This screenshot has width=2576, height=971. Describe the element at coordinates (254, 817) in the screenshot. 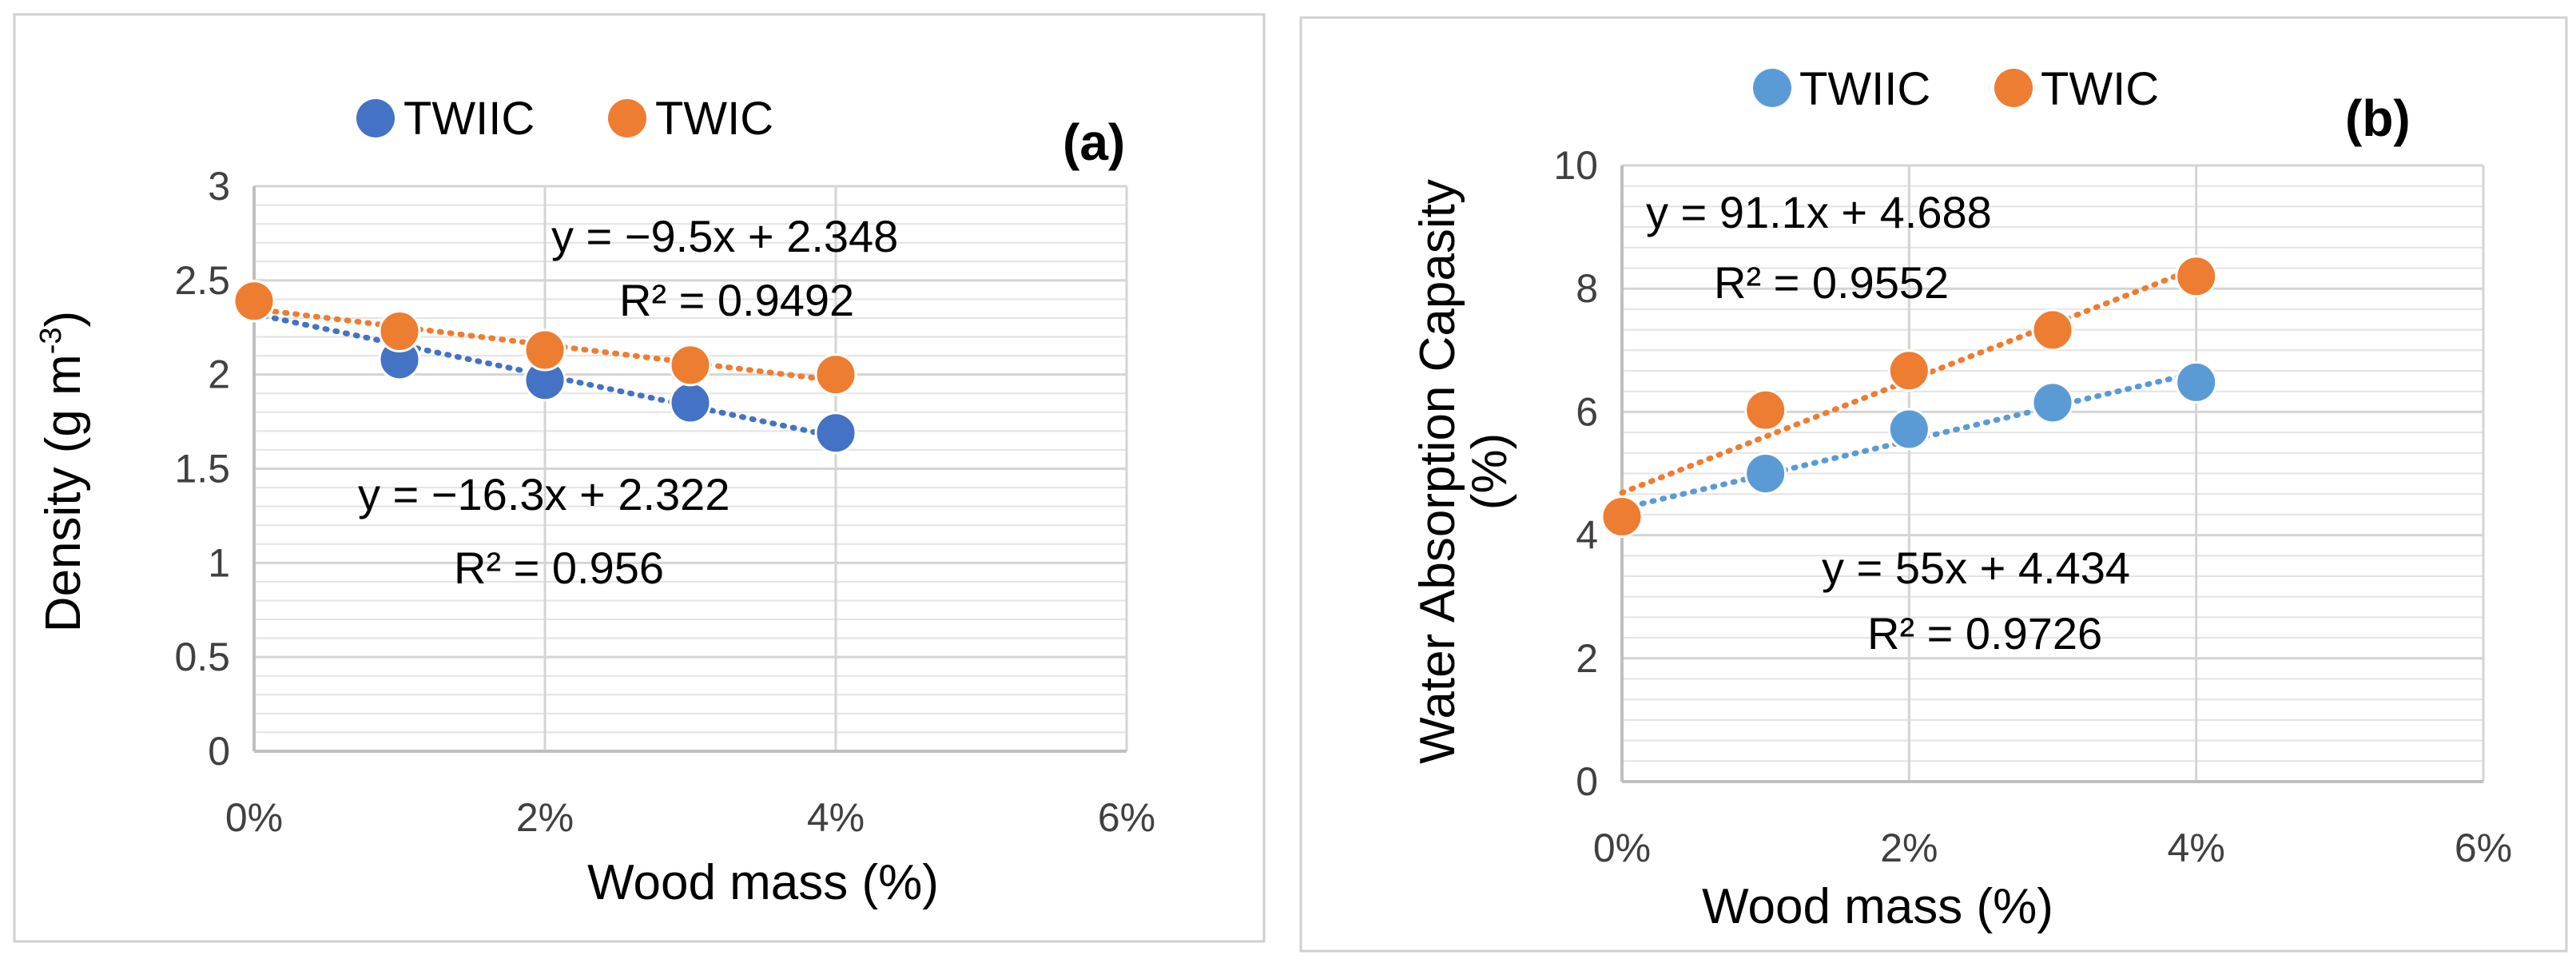

I see `x-tick-label-a: 0%` at that location.